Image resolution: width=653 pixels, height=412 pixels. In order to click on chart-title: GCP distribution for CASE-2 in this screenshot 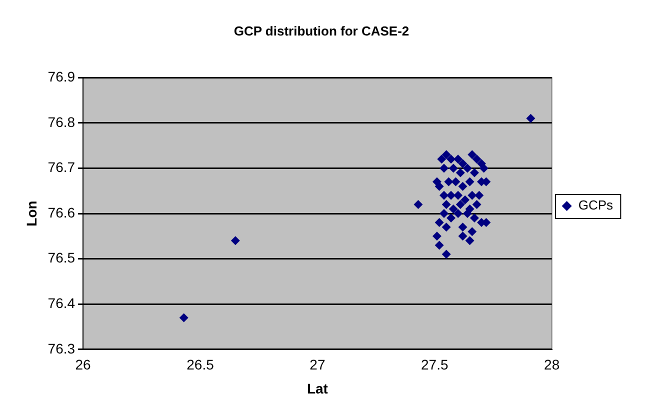, I will do `click(322, 30)`.